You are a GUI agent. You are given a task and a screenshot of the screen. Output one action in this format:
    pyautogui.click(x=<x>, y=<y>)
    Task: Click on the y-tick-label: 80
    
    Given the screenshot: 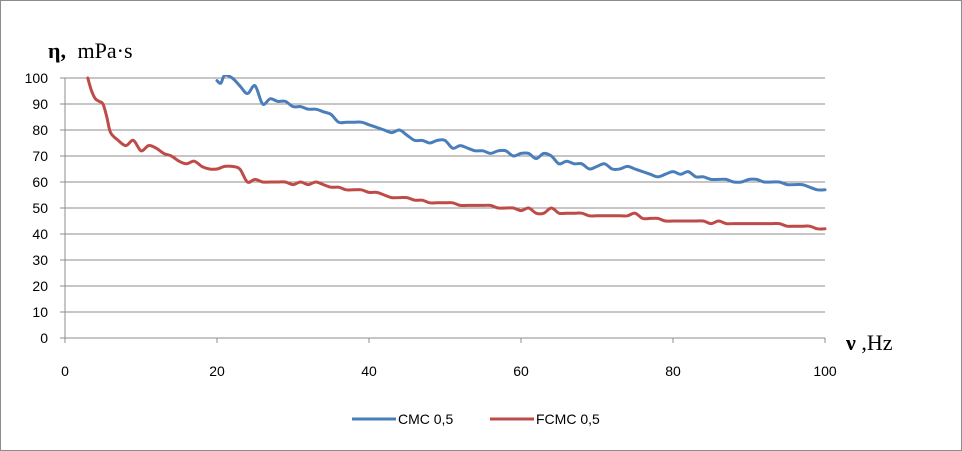 What is the action you would take?
    pyautogui.click(x=40, y=130)
    